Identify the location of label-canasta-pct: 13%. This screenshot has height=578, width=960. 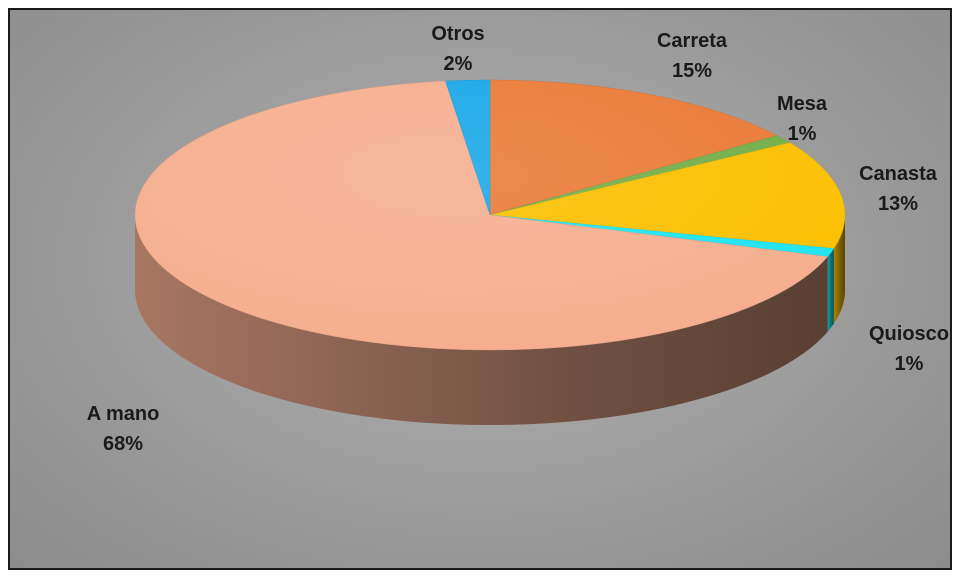
(898, 204).